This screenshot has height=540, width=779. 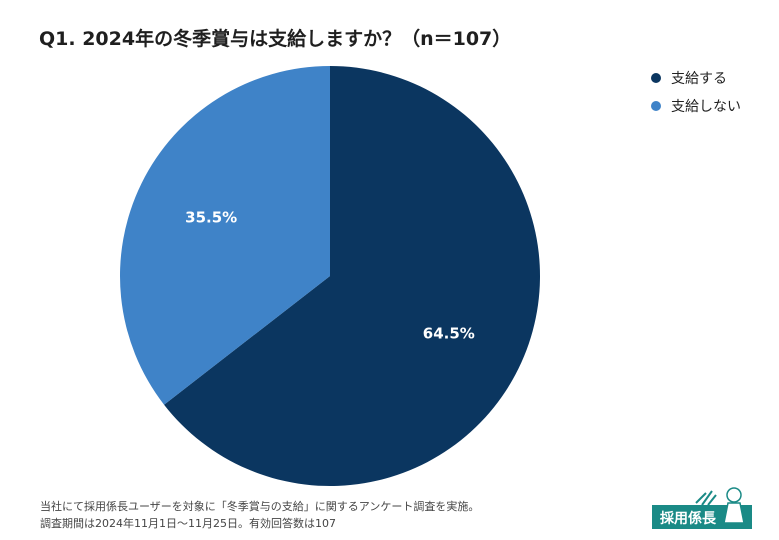 What do you see at coordinates (260, 506) in the screenshot?
I see `footnote-line-1: 当社にて採用係長ユーザーを対象に「冬季賞与の支給」に関するアンケート調査を実施。` at bounding box center [260, 506].